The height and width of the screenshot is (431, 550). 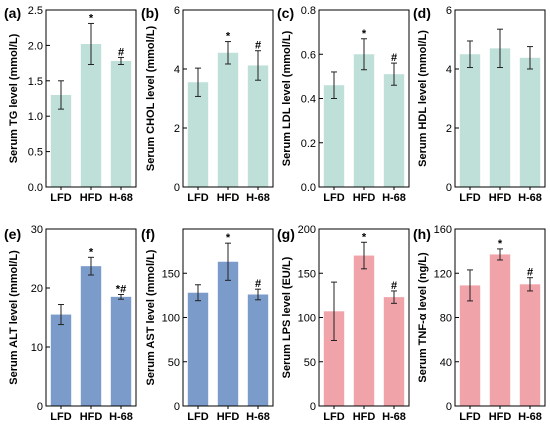 What do you see at coordinates (37, 230) in the screenshot?
I see `y-tick-label: 30` at bounding box center [37, 230].